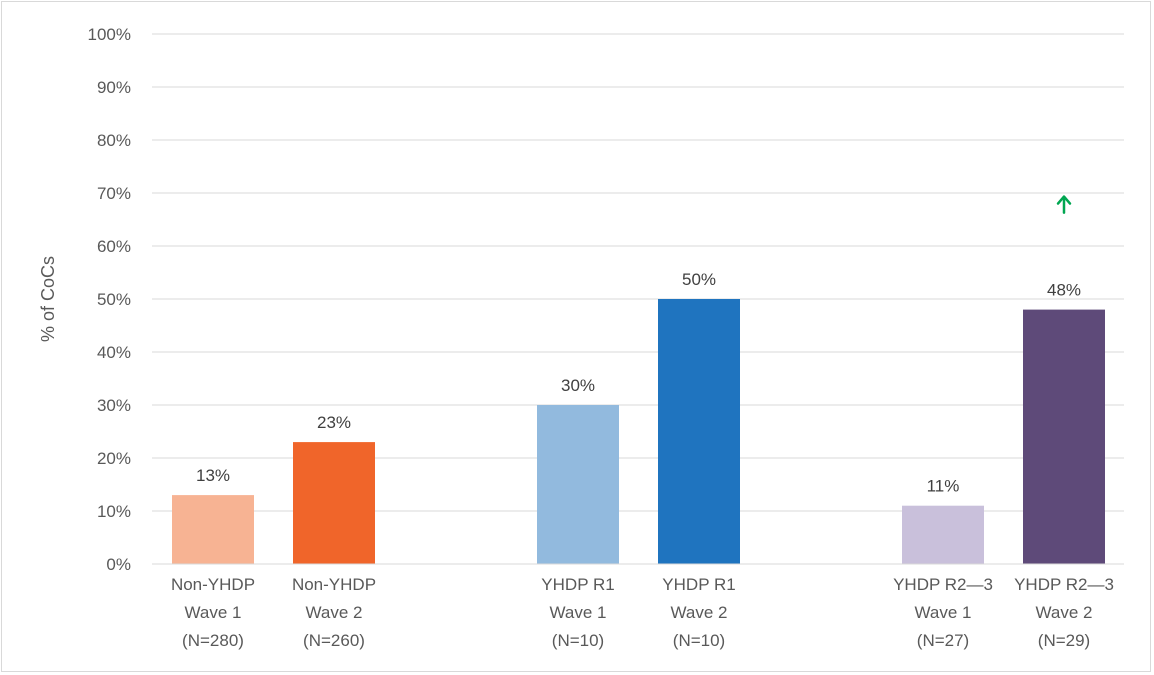  What do you see at coordinates (114, 352) in the screenshot?
I see `y-tick-label: 40%` at bounding box center [114, 352].